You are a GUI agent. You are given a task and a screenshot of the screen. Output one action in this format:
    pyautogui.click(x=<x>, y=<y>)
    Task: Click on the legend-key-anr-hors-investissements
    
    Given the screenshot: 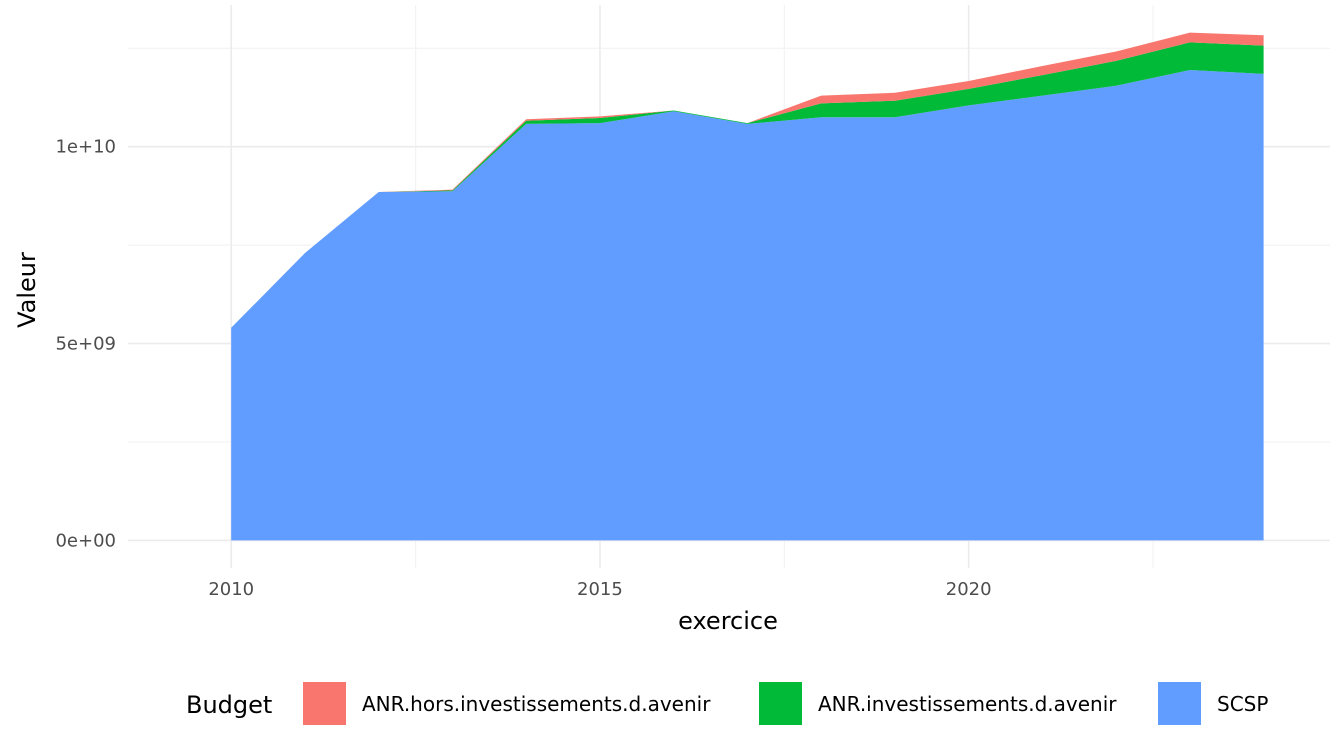 What is the action you would take?
    pyautogui.click(x=324, y=703)
    